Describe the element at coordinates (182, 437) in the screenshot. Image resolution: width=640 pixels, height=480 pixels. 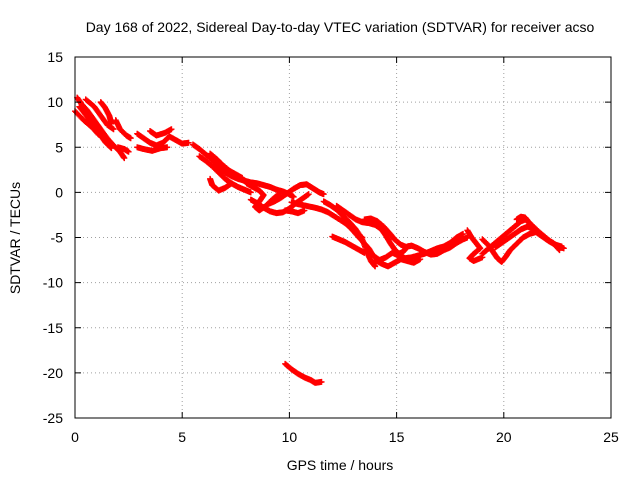
I see `x-tick-label: 5` at that location.